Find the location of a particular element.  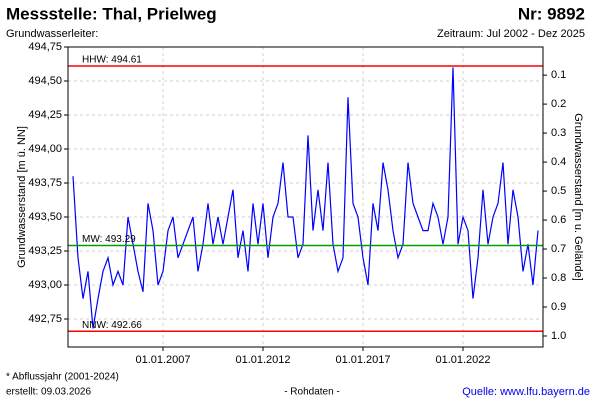

source-link: Quelle: www.lfu.bayern.de is located at coordinates (526, 392).